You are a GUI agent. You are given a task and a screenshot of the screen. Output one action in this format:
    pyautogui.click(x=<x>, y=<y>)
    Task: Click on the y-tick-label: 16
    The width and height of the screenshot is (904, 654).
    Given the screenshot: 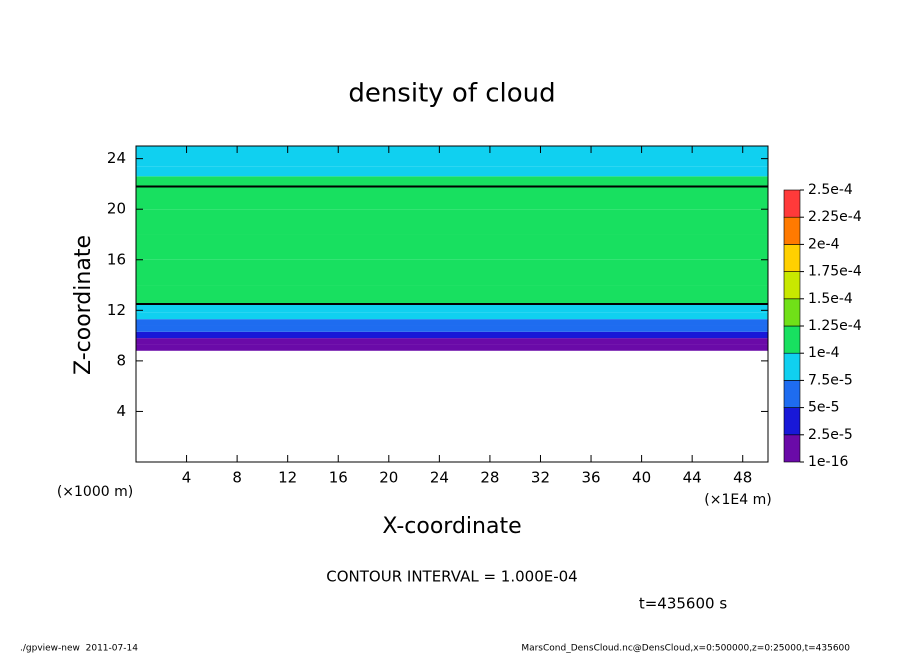 What is the action you would take?
    pyautogui.click(x=116, y=259)
    